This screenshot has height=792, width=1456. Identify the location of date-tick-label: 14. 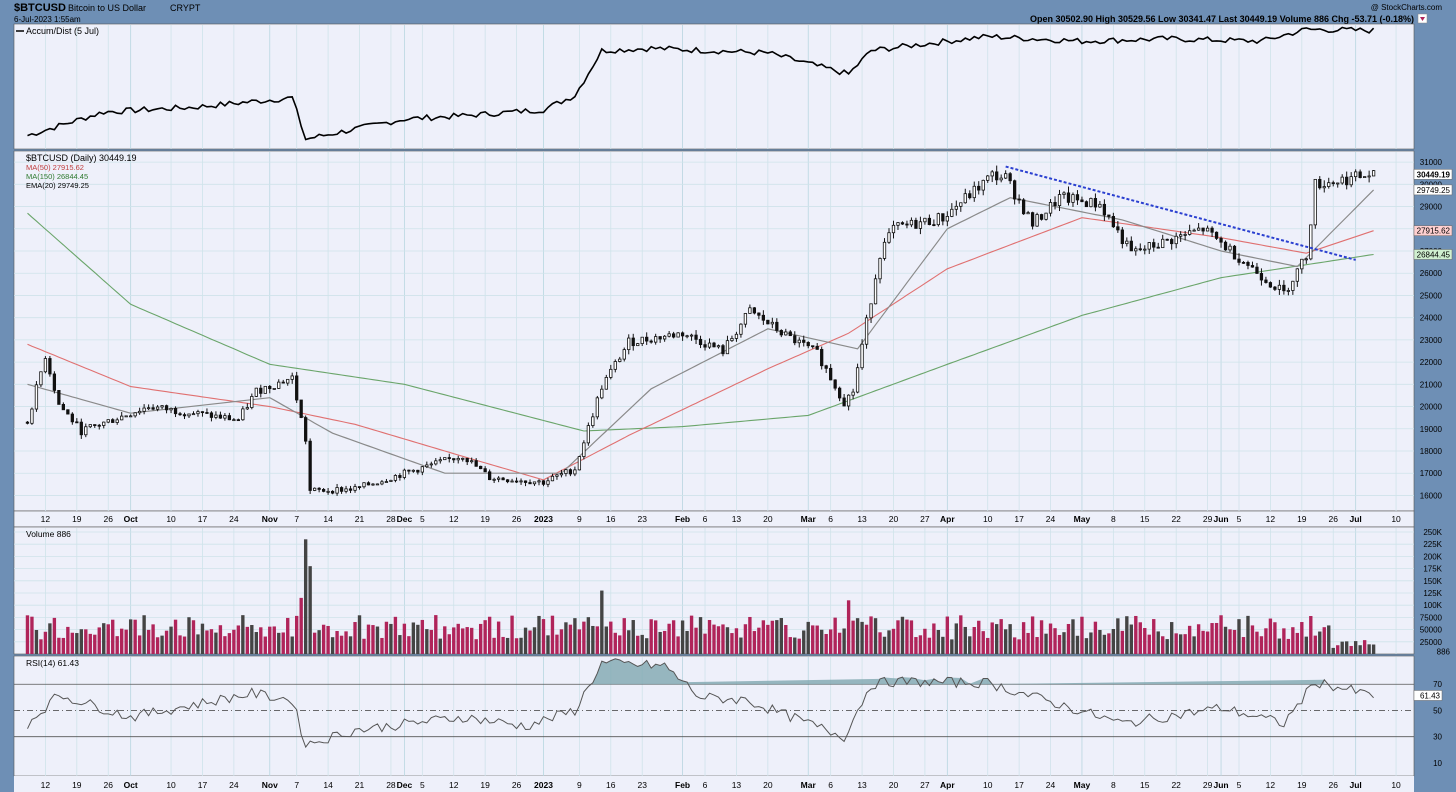
(328, 785).